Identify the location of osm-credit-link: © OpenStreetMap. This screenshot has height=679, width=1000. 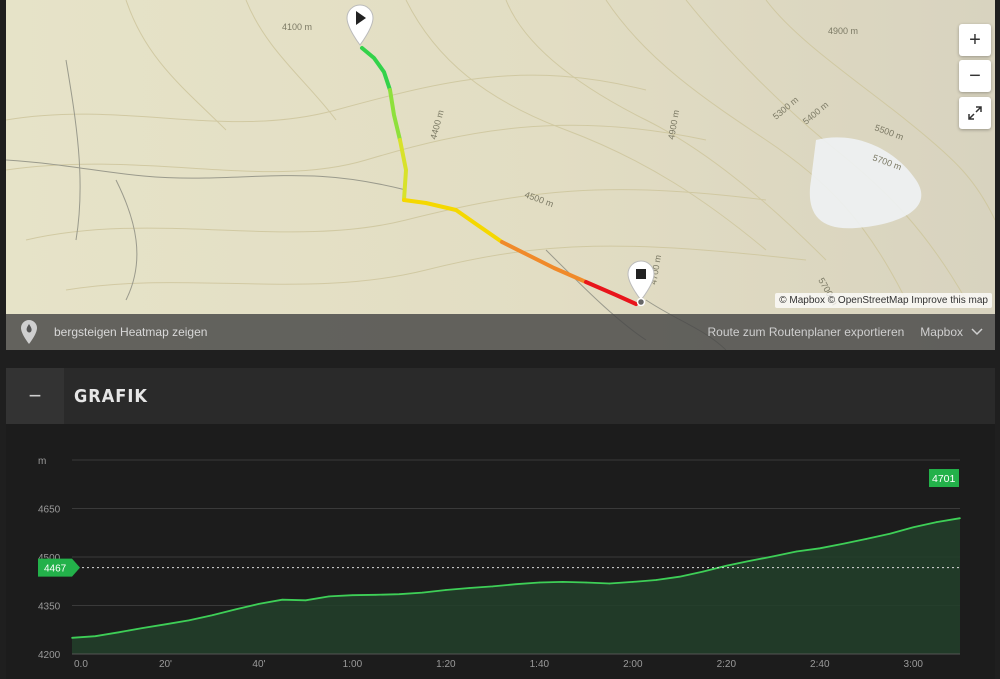
(868, 300).